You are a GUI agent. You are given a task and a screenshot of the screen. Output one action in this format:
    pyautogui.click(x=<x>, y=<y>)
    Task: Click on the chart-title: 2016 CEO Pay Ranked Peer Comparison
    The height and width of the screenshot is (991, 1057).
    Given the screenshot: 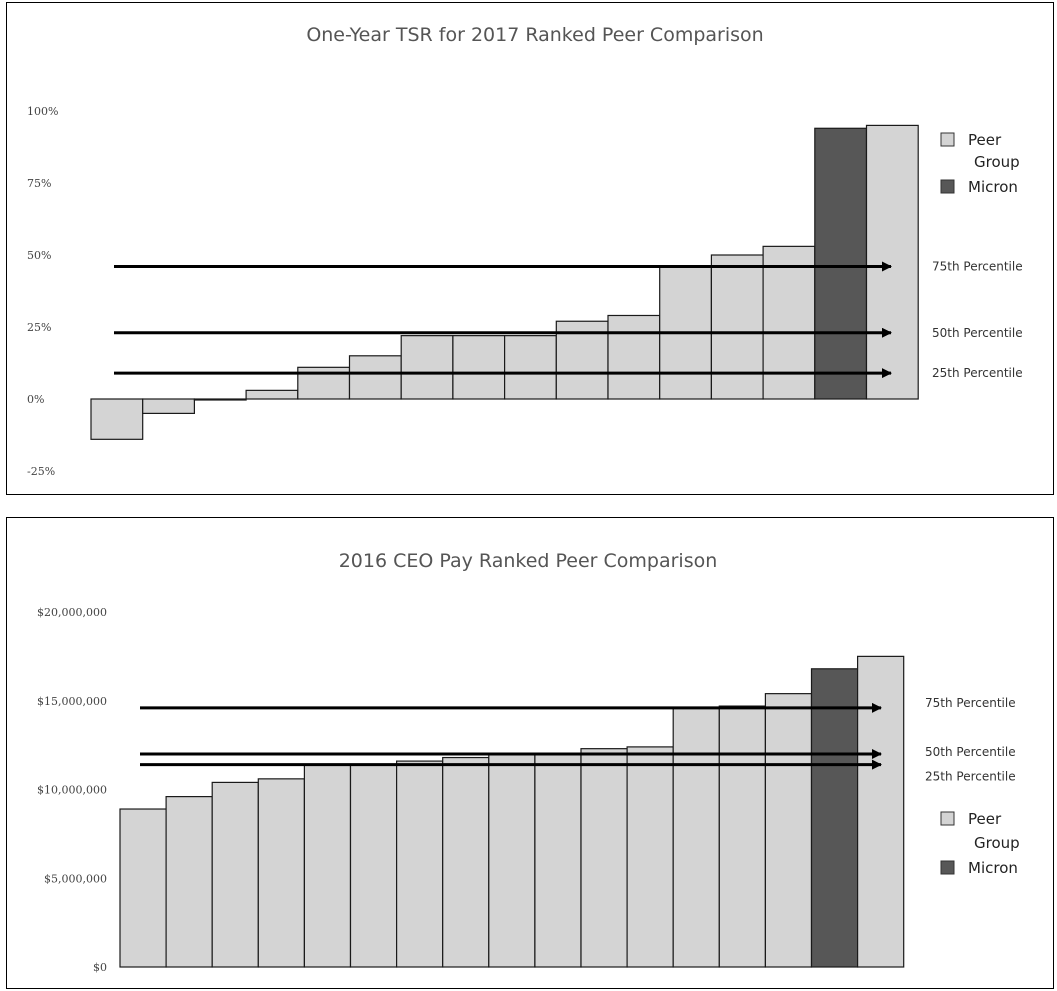 What is the action you would take?
    pyautogui.click(x=528, y=561)
    